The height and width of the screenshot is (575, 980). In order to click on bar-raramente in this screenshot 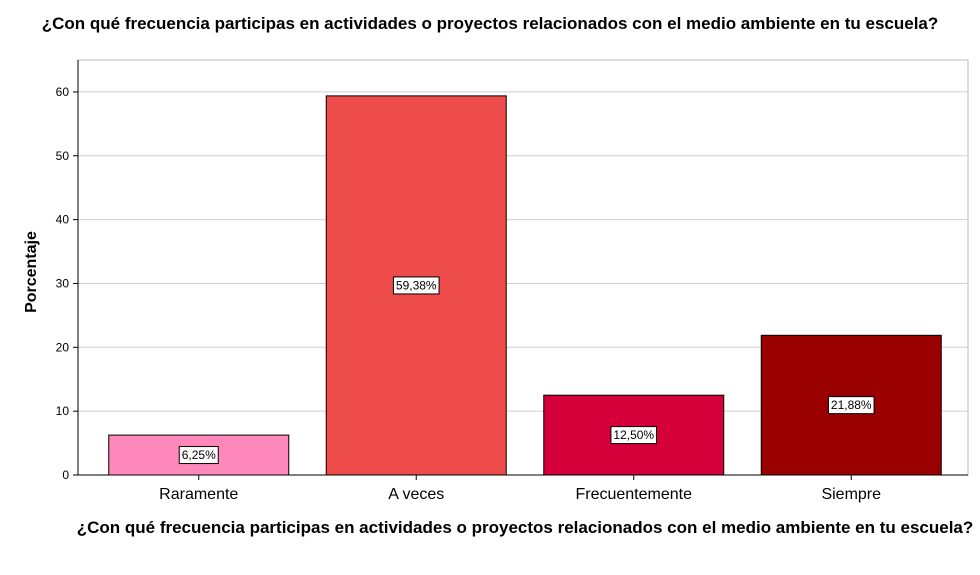, I will do `click(199, 455)`.